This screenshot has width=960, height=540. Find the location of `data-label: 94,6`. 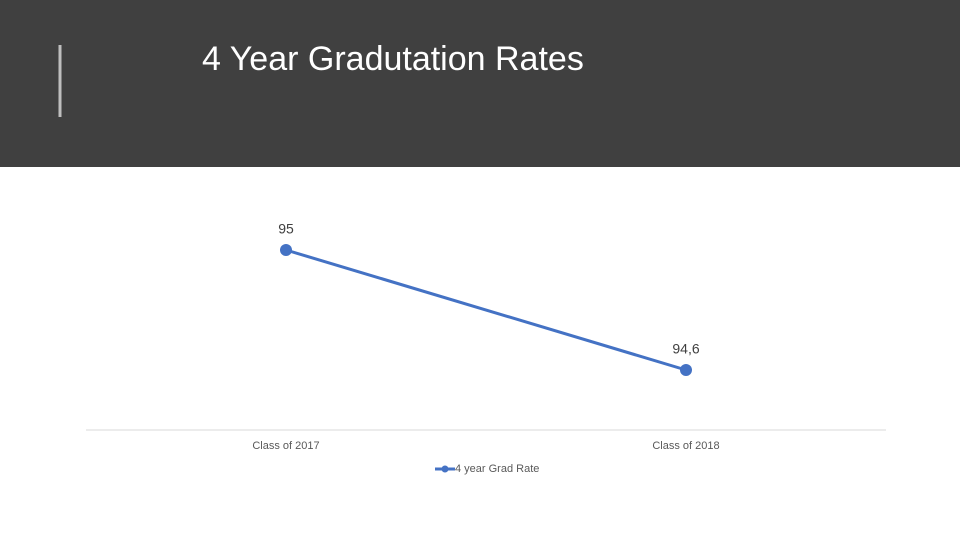

data-label: 94,6 is located at coordinates (685, 349).